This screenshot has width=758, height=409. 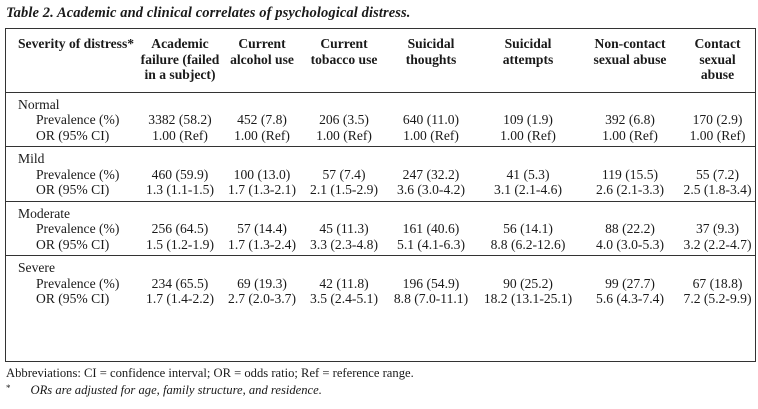 I want to click on table-cell: 1.7 (1.4-2.2), so click(x=180, y=298).